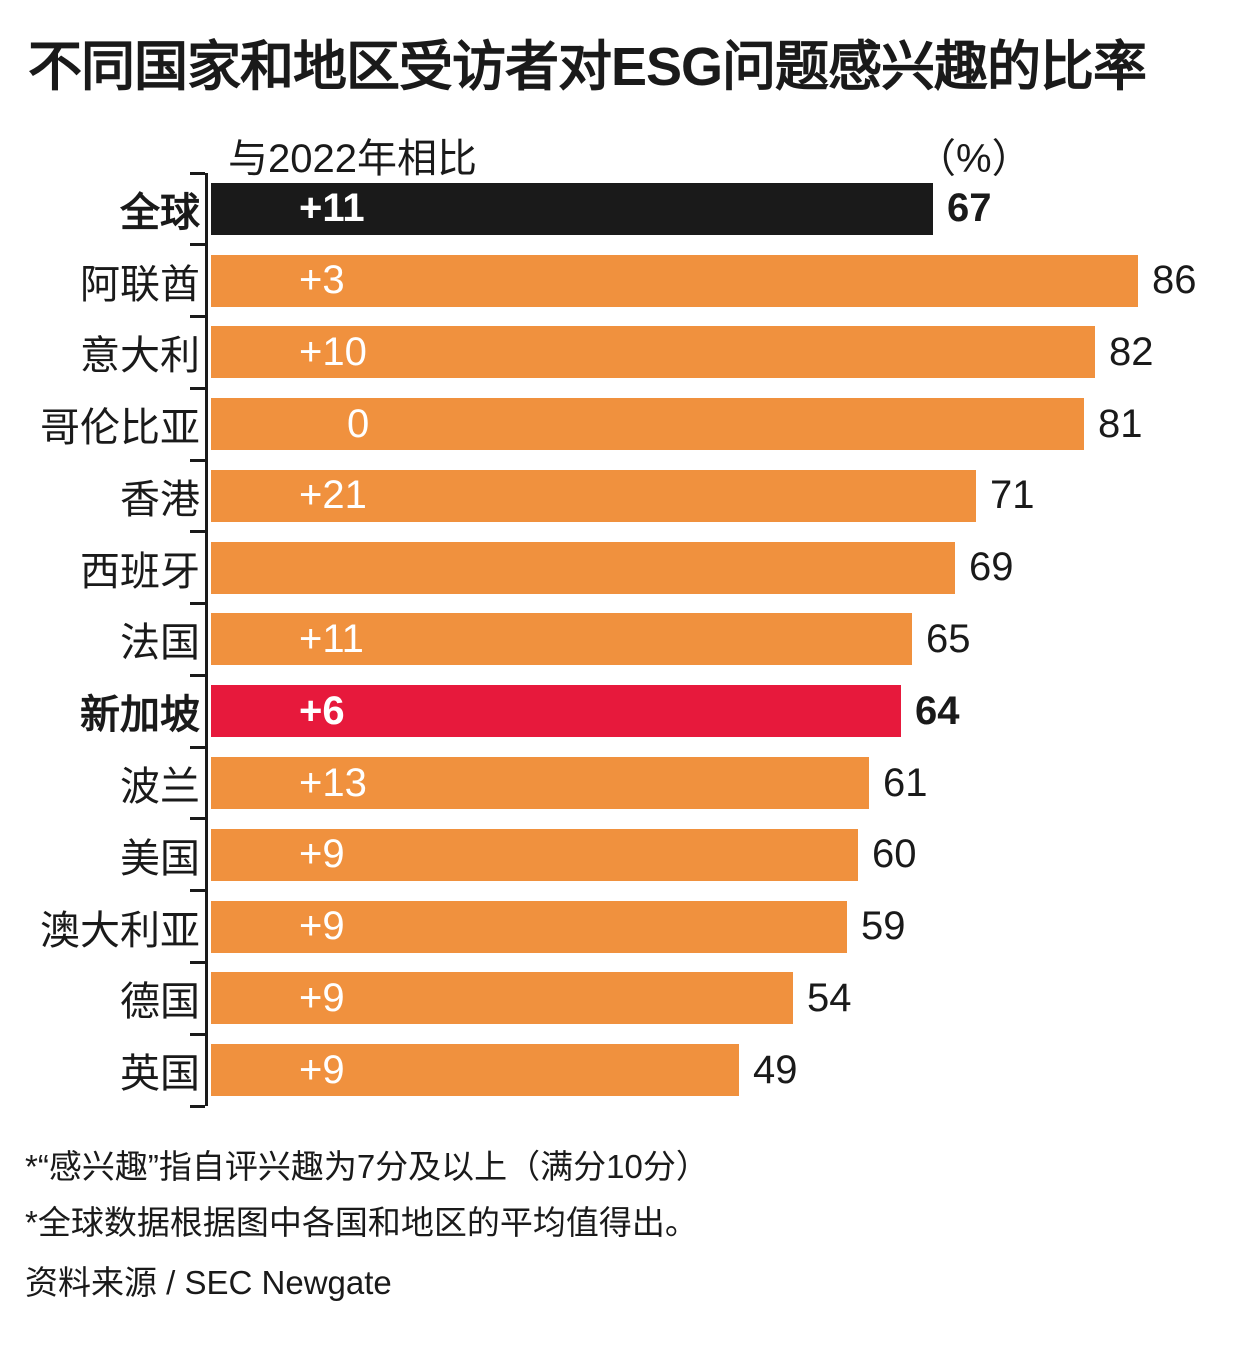 Image resolution: width=1251 pixels, height=1346 pixels. What do you see at coordinates (333, 782) in the screenshot?
I see `change-vs-2022-label: +13` at bounding box center [333, 782].